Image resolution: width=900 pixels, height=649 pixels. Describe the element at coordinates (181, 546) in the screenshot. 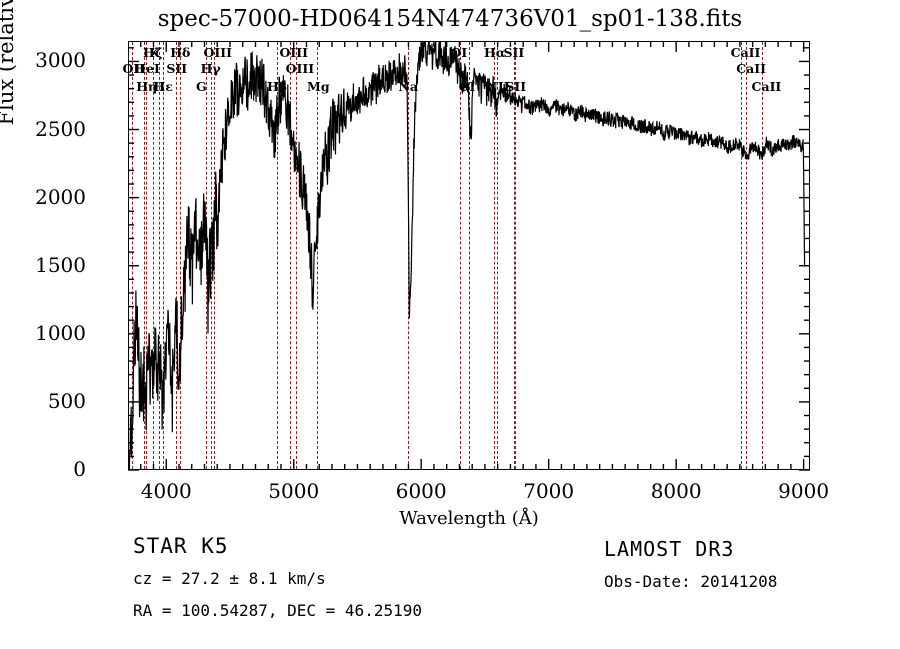

I see `object-class-text: STAR K5` at that location.